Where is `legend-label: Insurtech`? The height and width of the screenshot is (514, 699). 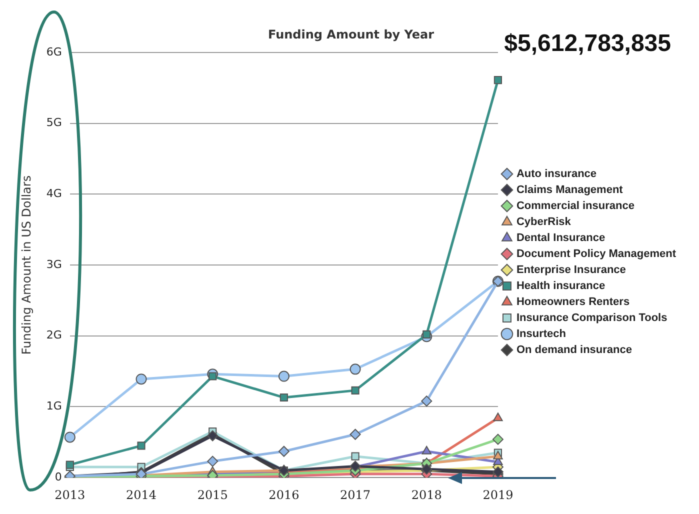
legend-label: Insurtech is located at coordinates (541, 334).